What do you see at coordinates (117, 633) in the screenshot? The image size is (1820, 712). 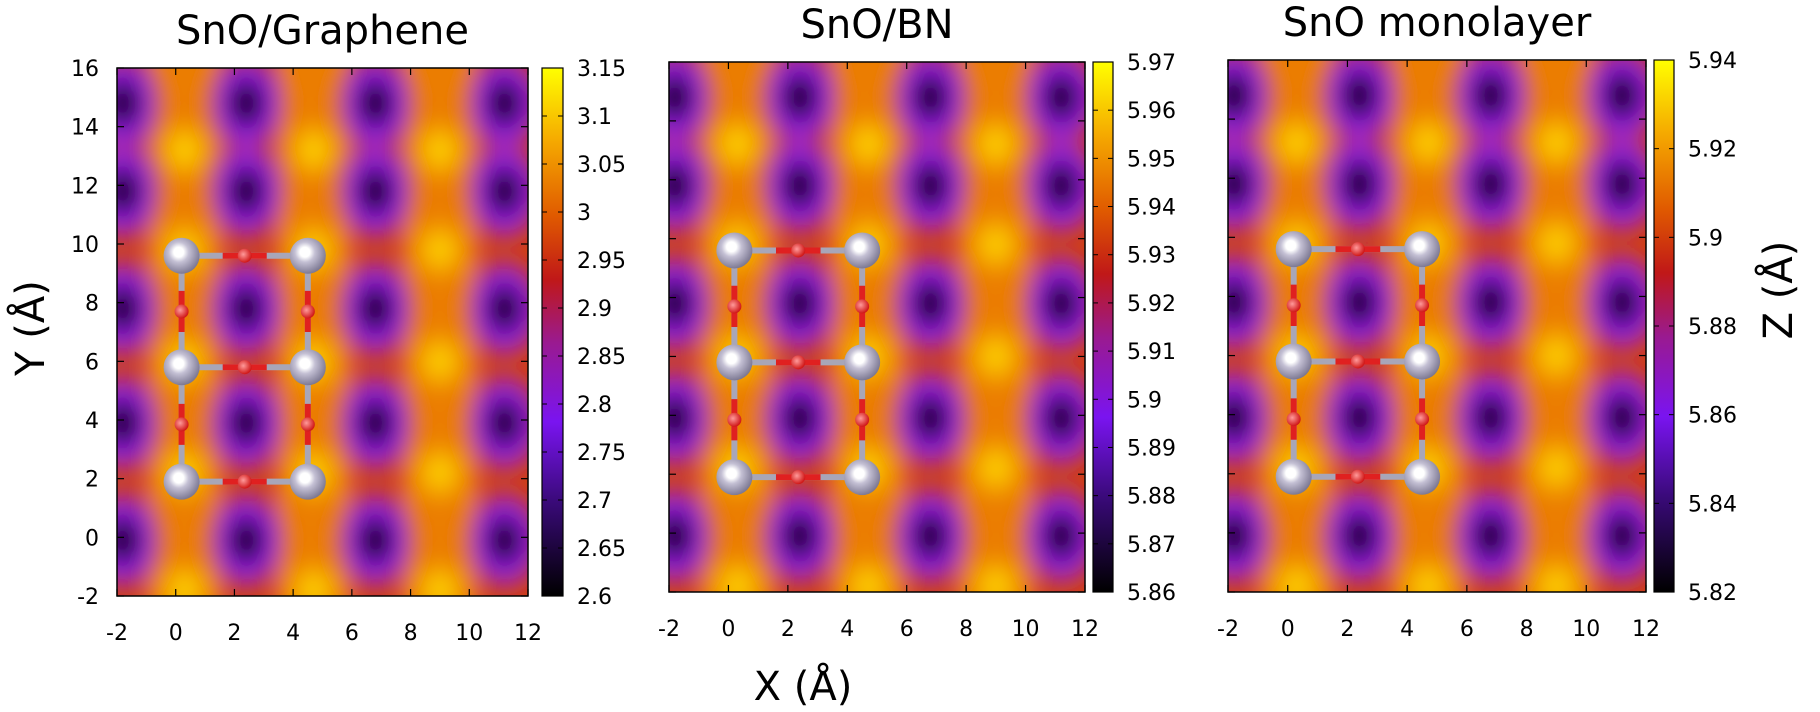 I see `x-tick-label: -2` at bounding box center [117, 633].